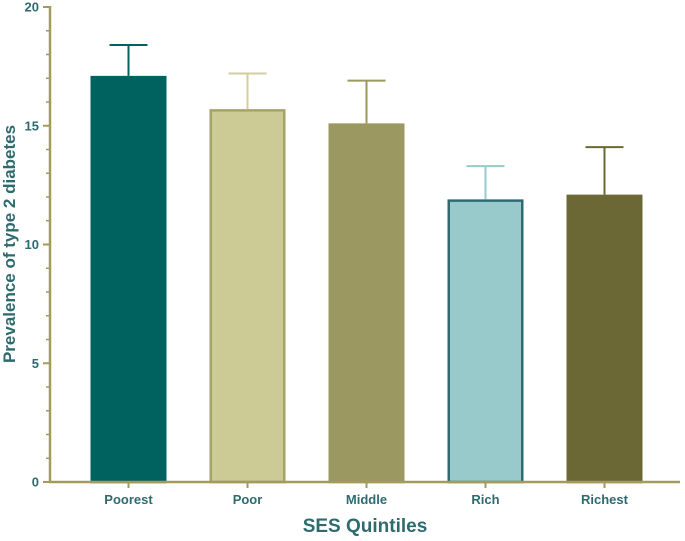 The height and width of the screenshot is (541, 685). I want to click on x-tick-label: Rich, so click(485, 499).